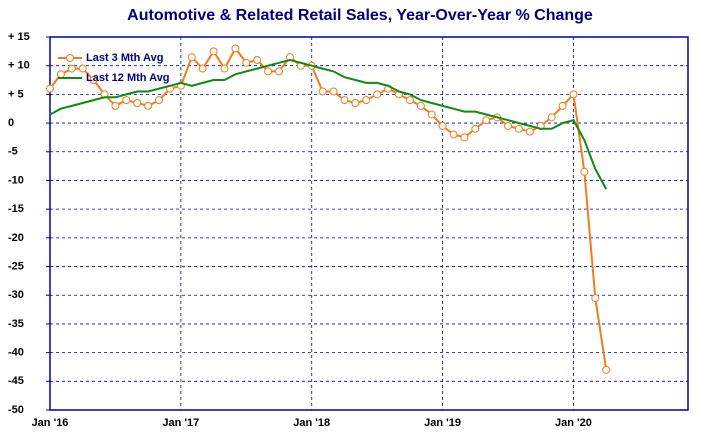 This screenshot has width=720, height=437. Describe the element at coordinates (128, 78) in the screenshot. I see `legend-label: Last 12 Mth Avg` at that location.